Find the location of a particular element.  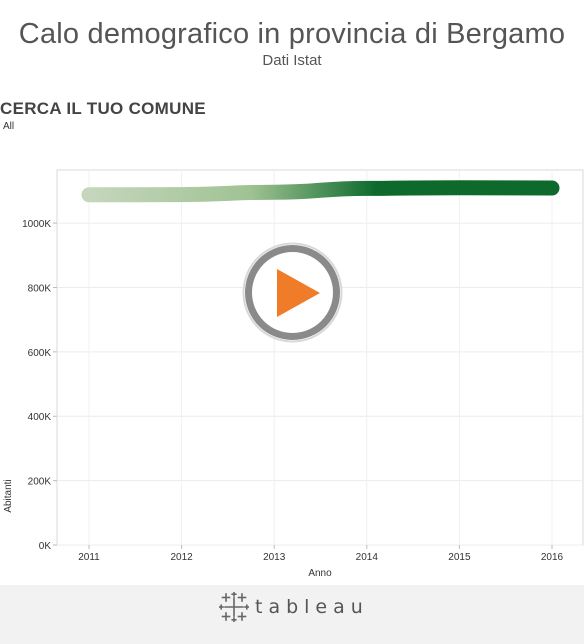

x-tick-label: 2015 is located at coordinates (459, 557).